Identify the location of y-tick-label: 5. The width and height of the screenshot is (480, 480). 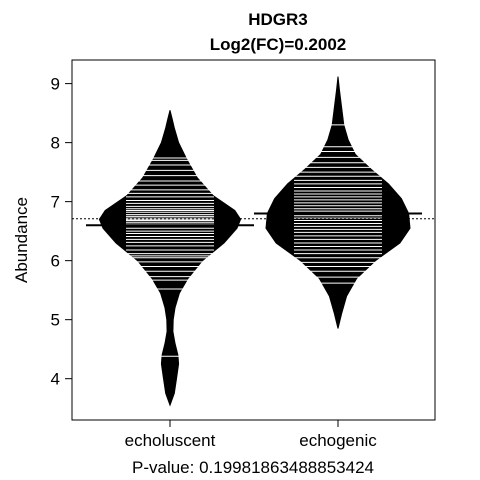
(55, 320).